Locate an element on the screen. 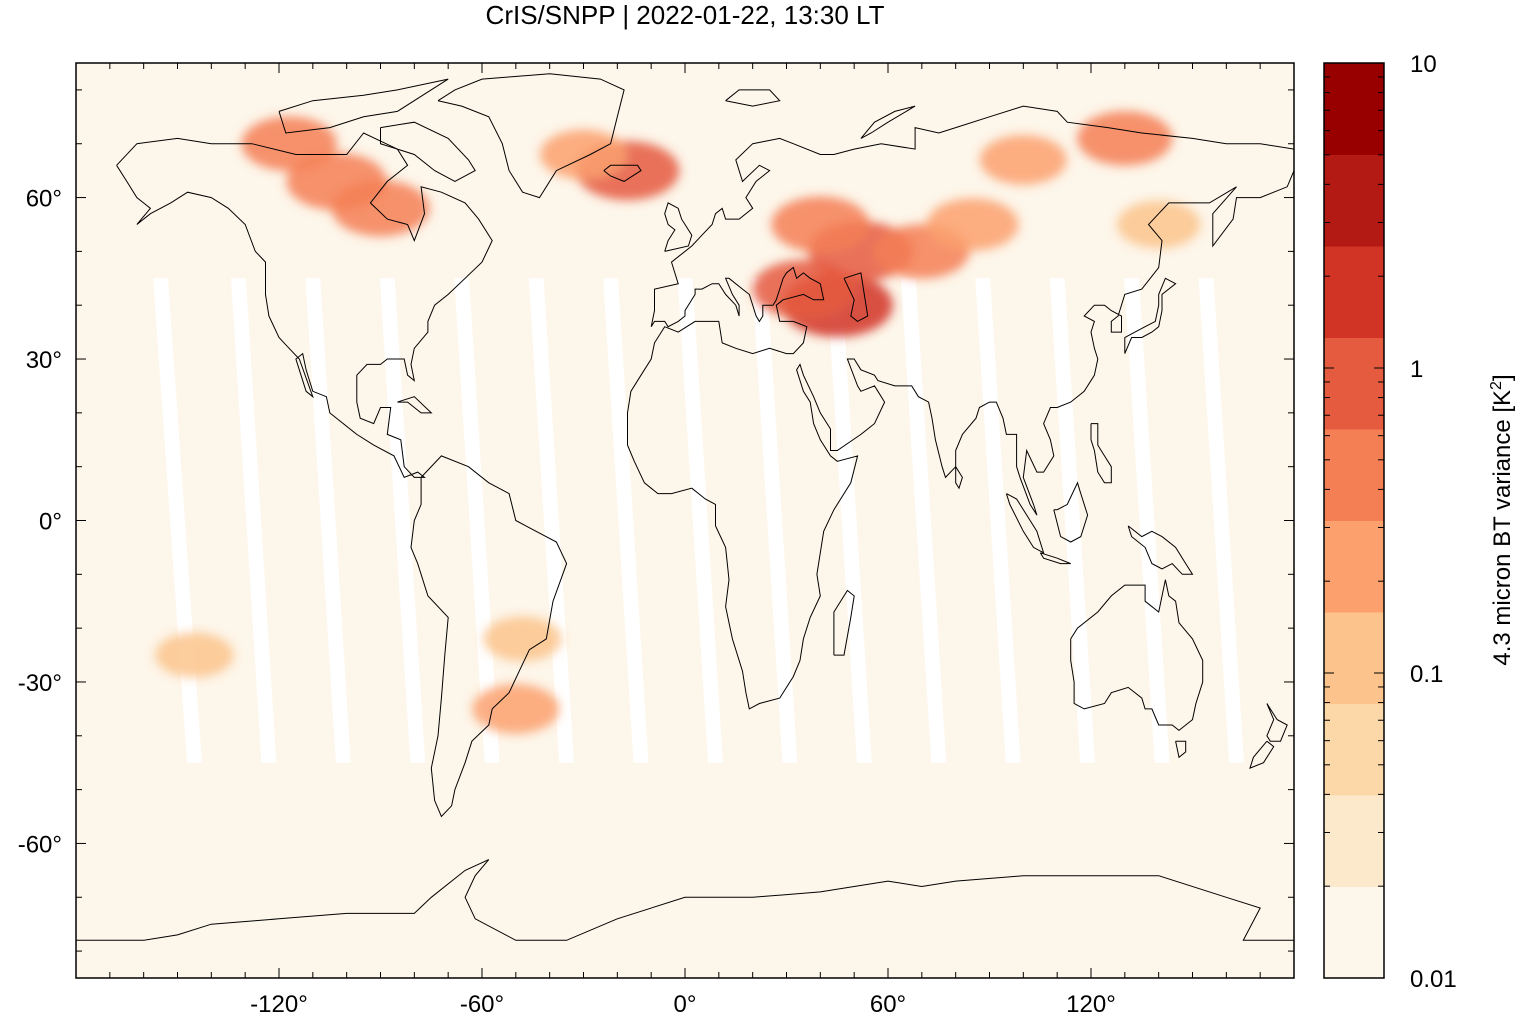 The image size is (1522, 1020). coastline-cuba is located at coordinates (415, 405).